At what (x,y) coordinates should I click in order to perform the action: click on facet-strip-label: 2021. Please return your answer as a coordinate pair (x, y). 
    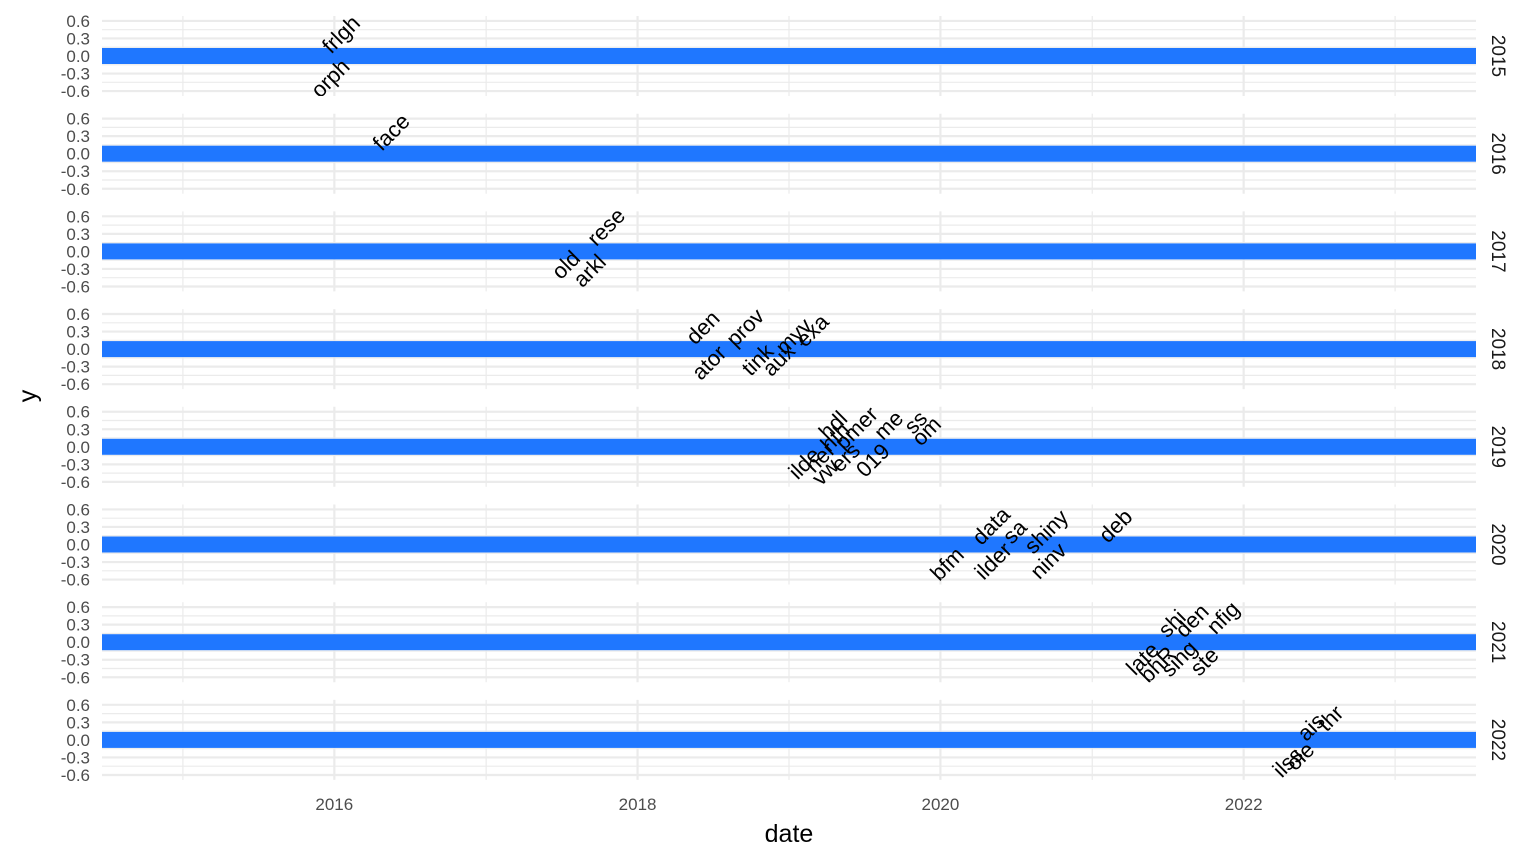
    Looking at the image, I should click on (1497, 642).